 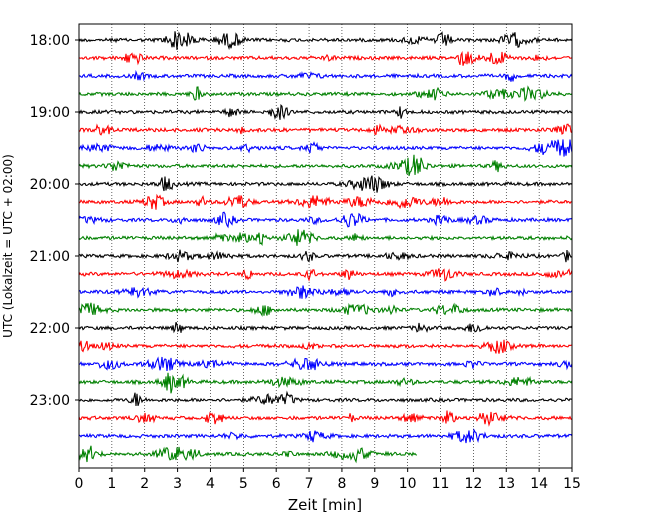 What do you see at coordinates (325, 238) in the screenshot?
I see `trace-2045` at bounding box center [325, 238].